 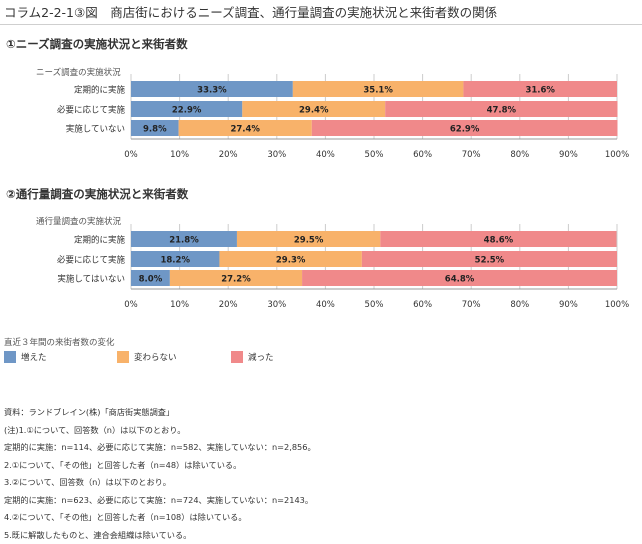 I want to click on chart1-category-label: 実施していない, so click(x=95, y=129).